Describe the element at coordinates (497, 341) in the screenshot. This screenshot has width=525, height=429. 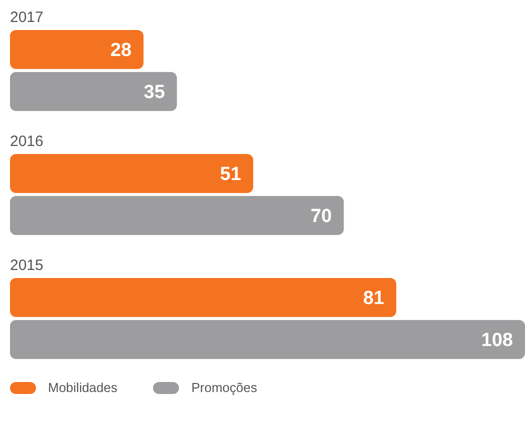
I see `data-label: 108` at that location.